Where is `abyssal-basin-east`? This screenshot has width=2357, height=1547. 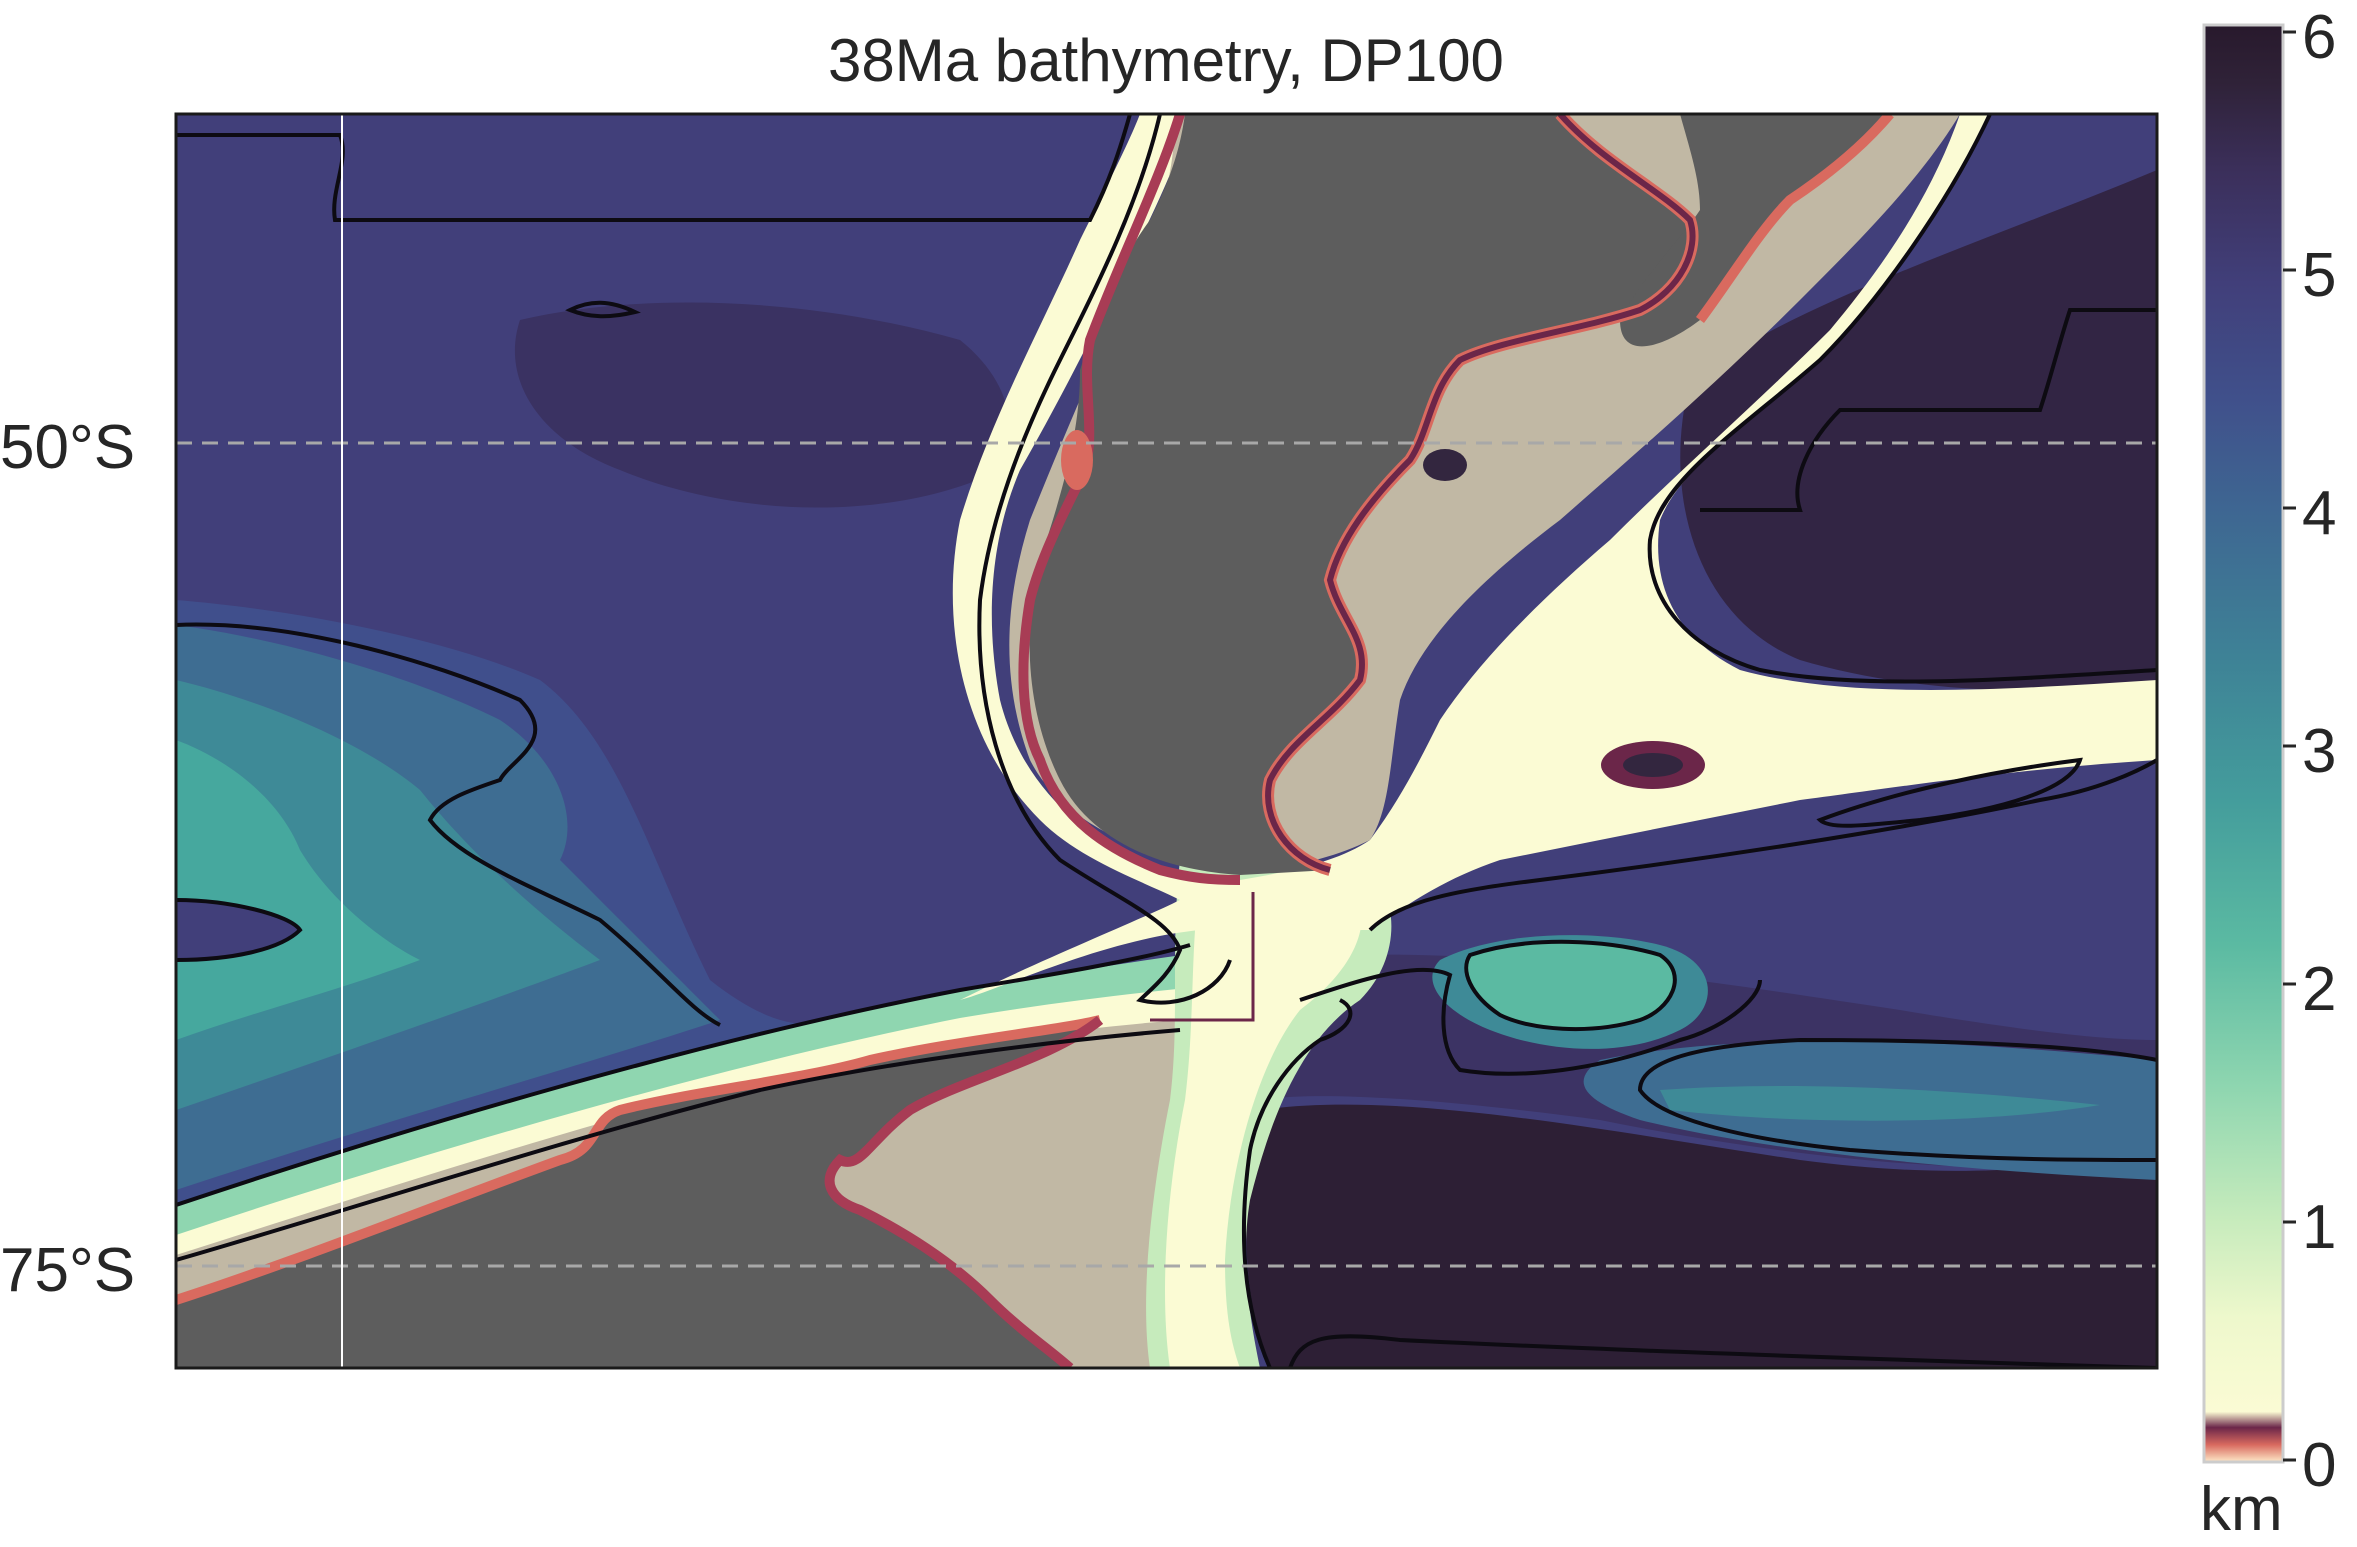 abyssal-basin-east is located at coordinates (1918, 430).